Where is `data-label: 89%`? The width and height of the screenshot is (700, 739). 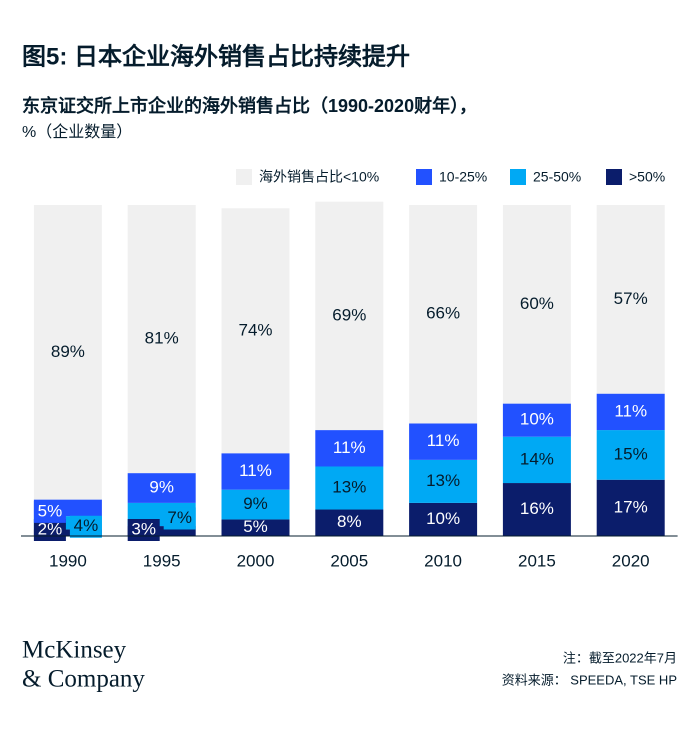
data-label: 89% is located at coordinates (68, 351).